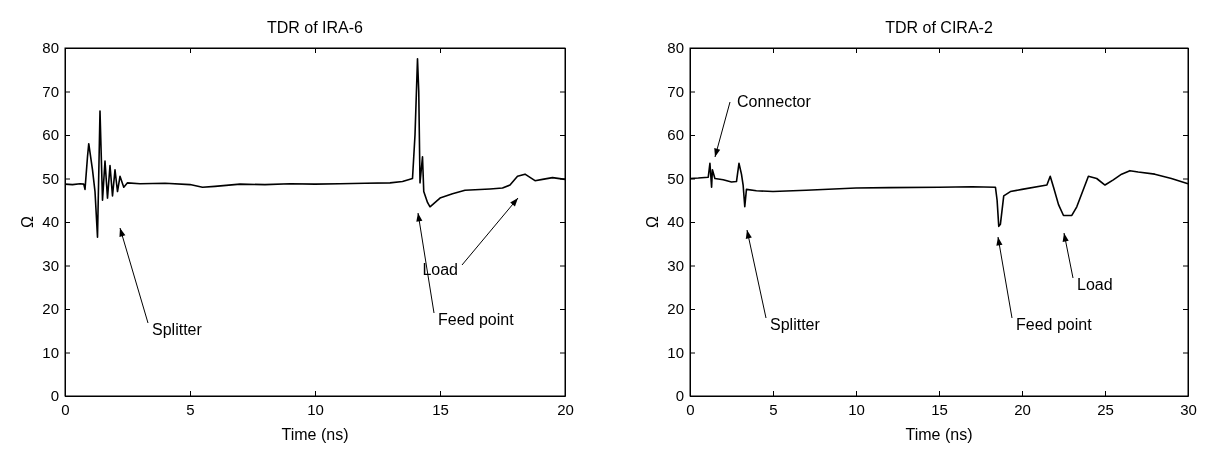 This screenshot has height=452, width=1209. Describe the element at coordinates (939, 27) in the screenshot. I see `chart-title: TDR of CIRA-2` at that location.